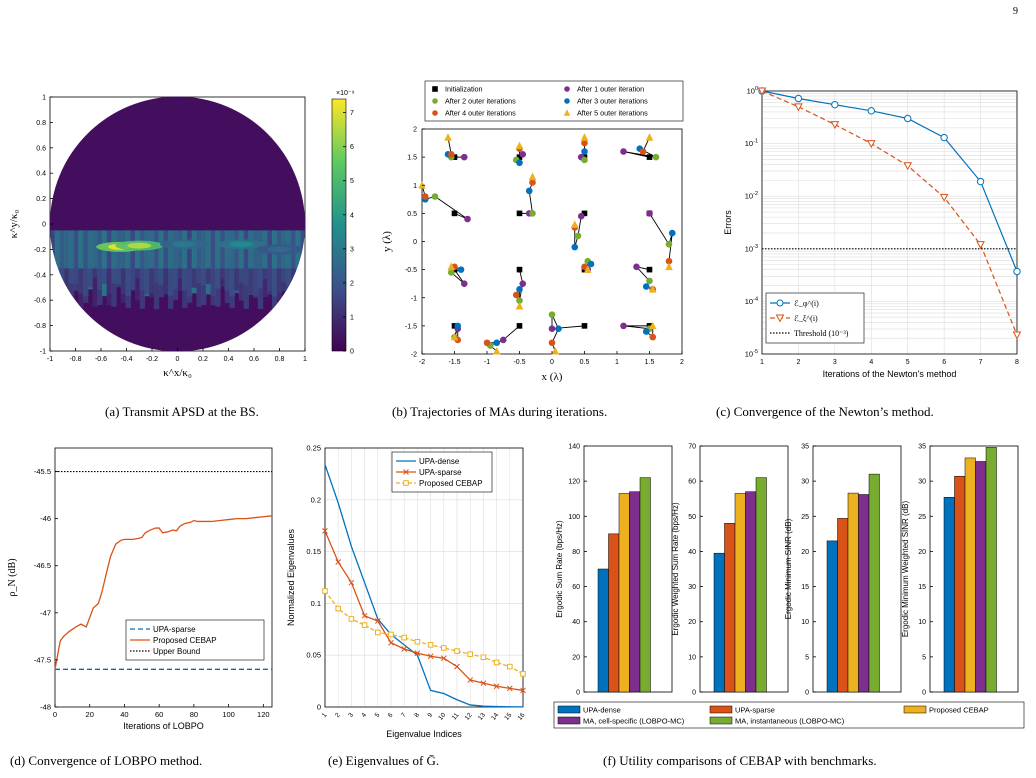  What do you see at coordinates (42, 565) in the screenshot?
I see `y-tick-label: -46.5` at bounding box center [42, 565].